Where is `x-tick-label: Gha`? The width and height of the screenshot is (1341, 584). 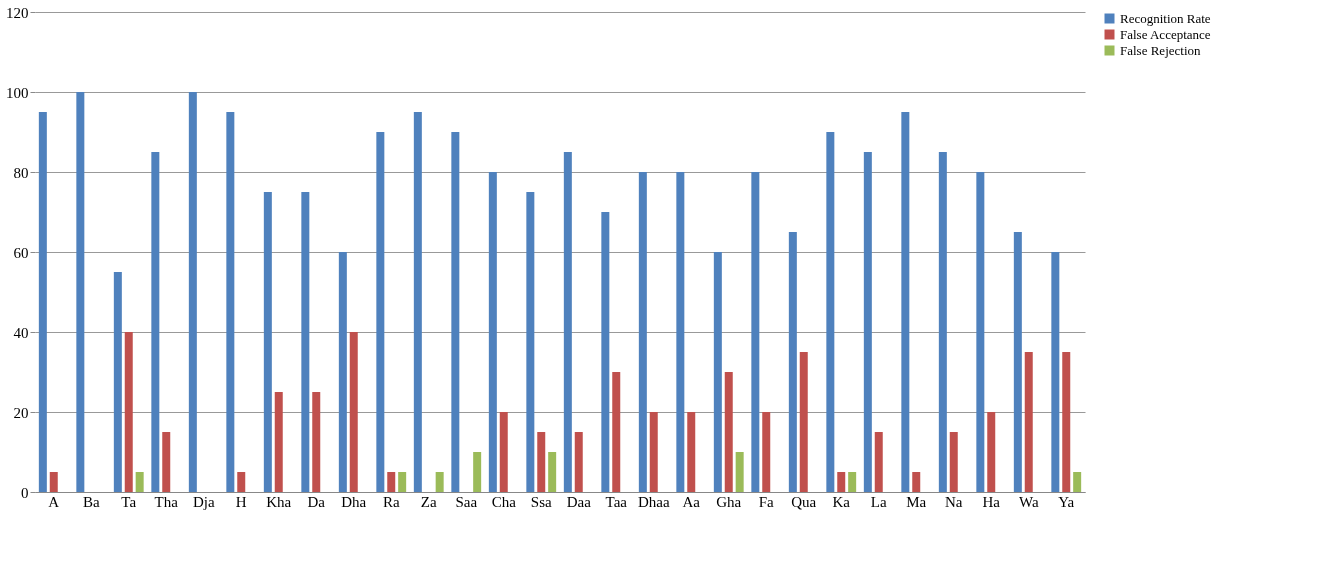 x-tick-label: Gha is located at coordinates (729, 501).